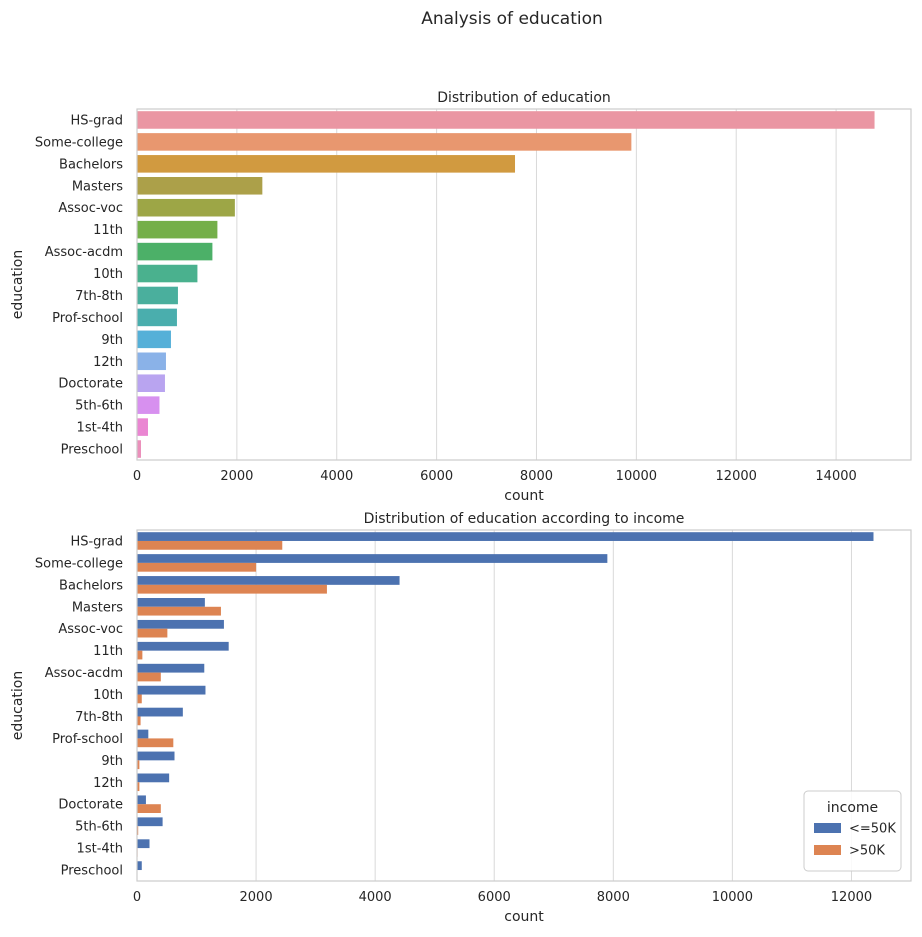 This screenshot has width=922, height=937. Describe the element at coordinates (232, 589) in the screenshot. I see `bar-bachelors-gt-50k` at that location.